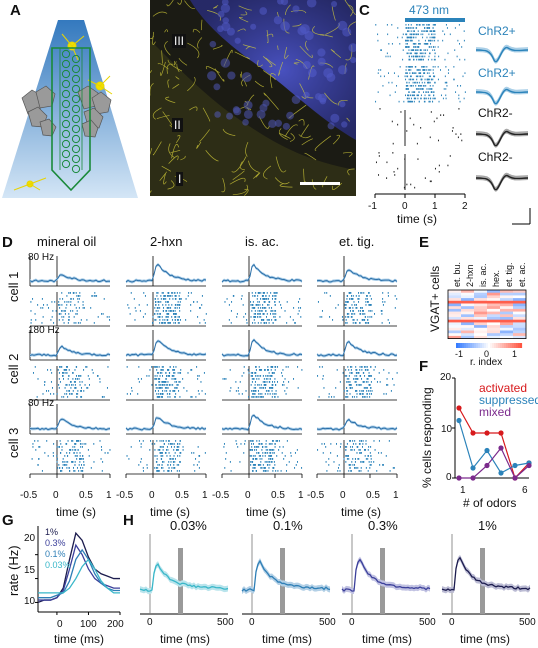 This screenshot has width=538, height=648. I want to click on f-series-point, so click(487, 450).